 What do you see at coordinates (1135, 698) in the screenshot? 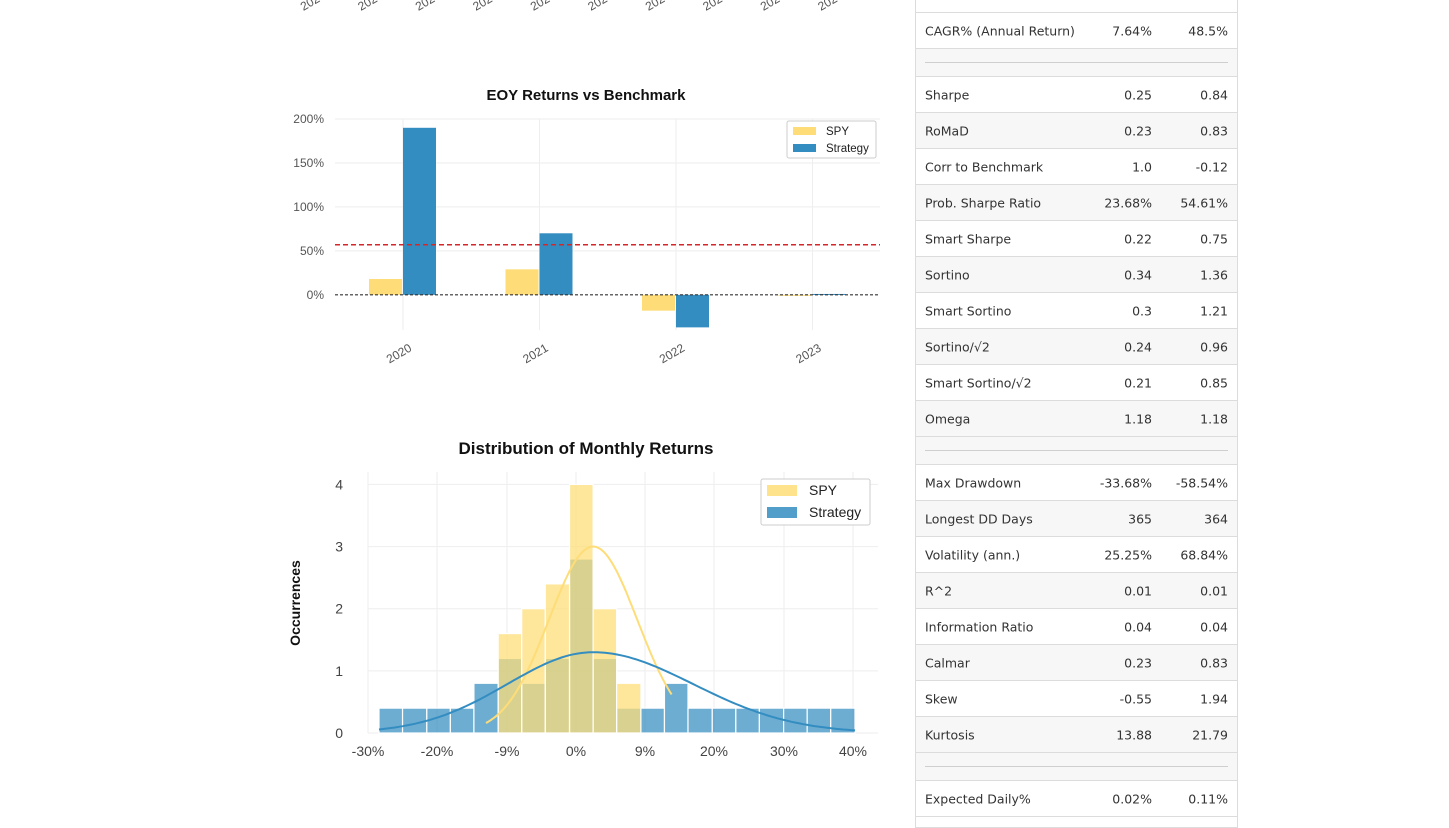
I see `metric-benchmark-value: -0.55` at bounding box center [1135, 698].